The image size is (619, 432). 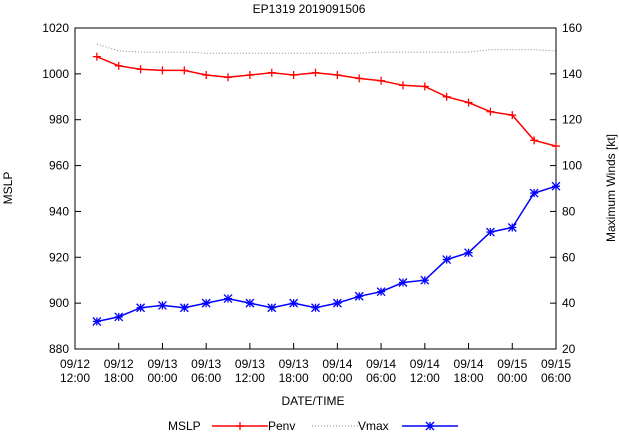 I want to click on legend-marker-mslp, so click(x=240, y=426).